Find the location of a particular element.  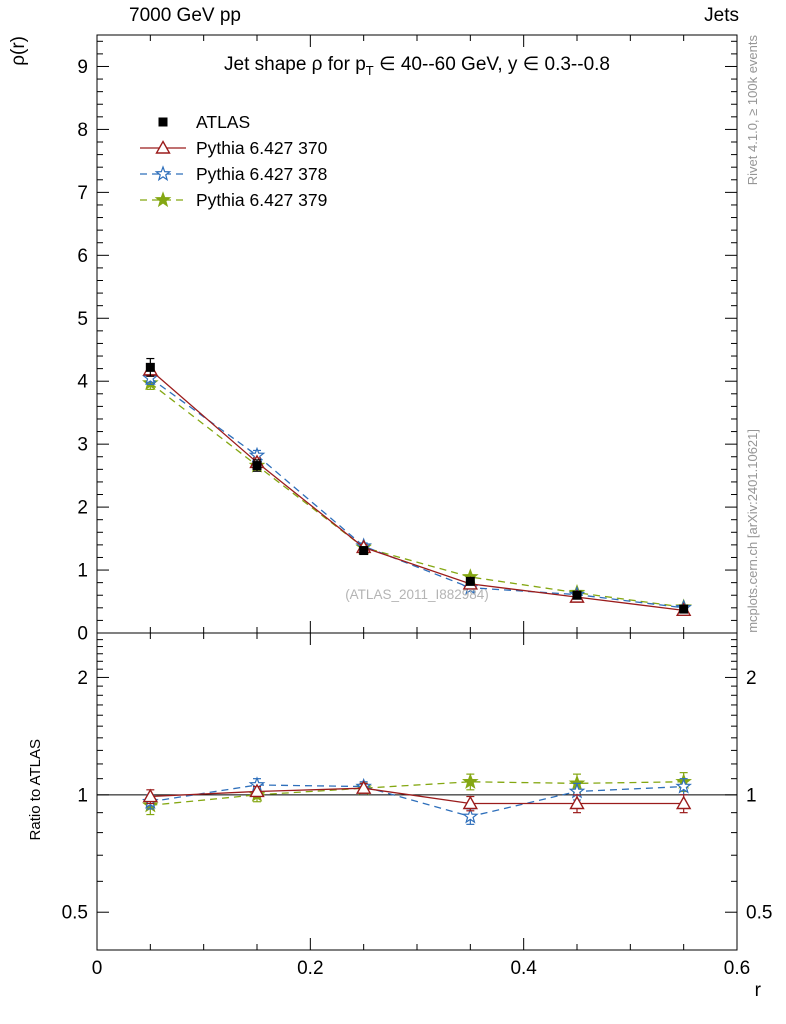

main-y-tick-label: 9 is located at coordinates (82, 67).